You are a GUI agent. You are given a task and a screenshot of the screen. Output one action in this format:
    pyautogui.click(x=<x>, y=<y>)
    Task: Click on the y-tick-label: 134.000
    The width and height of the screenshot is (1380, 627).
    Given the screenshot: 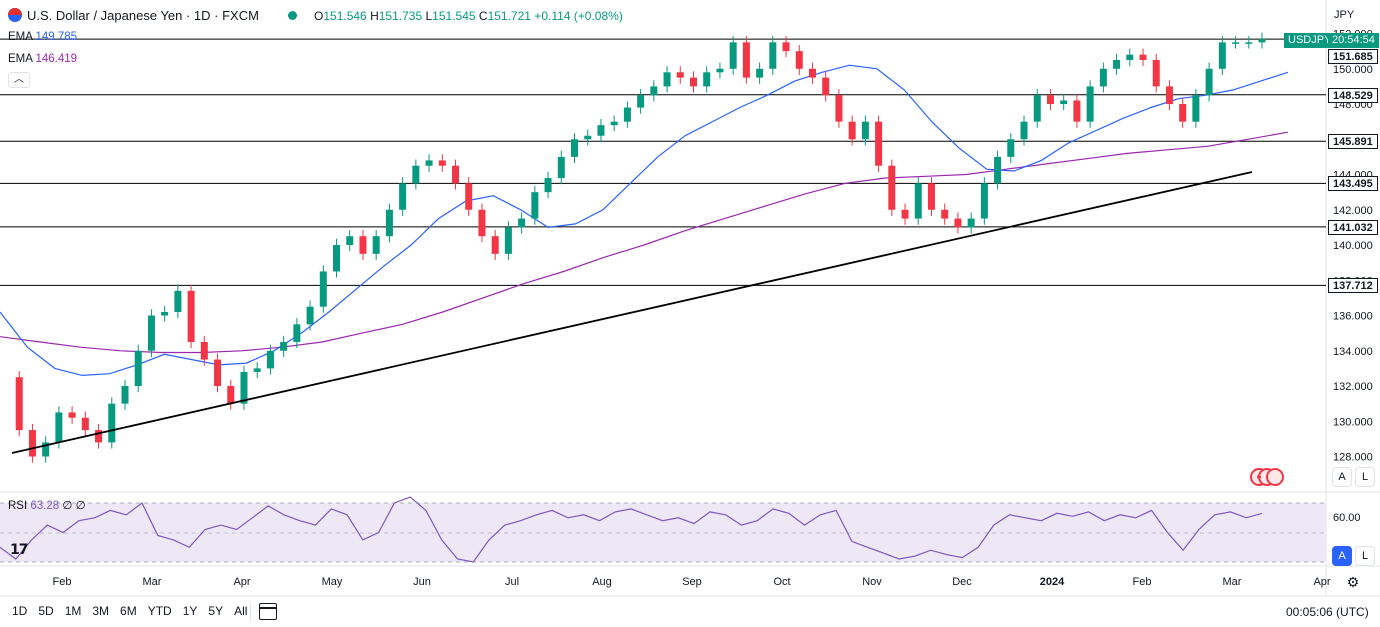 What is the action you would take?
    pyautogui.click(x=1353, y=352)
    